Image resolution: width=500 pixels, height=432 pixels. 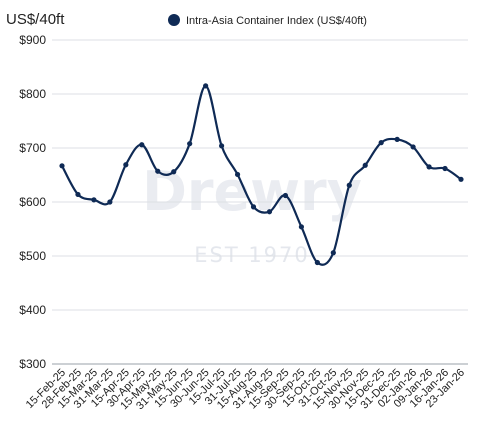 What do you see at coordinates (276, 21) in the screenshot?
I see `legend-label: Intra-Asia Container Index (US$/40ft)` at bounding box center [276, 21].